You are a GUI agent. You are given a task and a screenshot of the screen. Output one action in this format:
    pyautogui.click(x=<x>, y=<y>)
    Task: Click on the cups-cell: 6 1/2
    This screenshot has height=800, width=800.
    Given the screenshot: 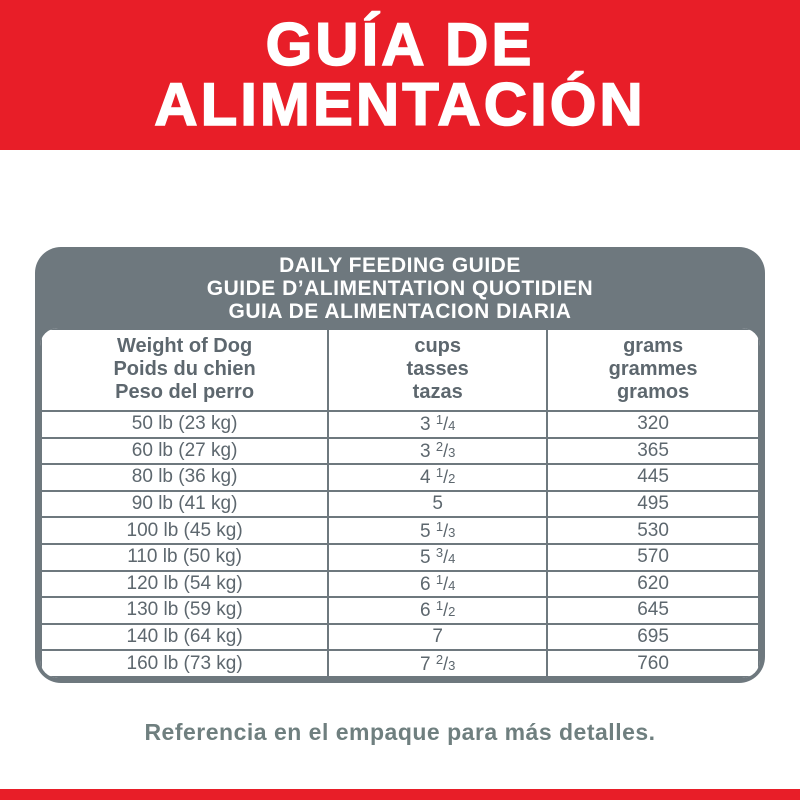 What is the action you would take?
    pyautogui.click(x=438, y=610)
    